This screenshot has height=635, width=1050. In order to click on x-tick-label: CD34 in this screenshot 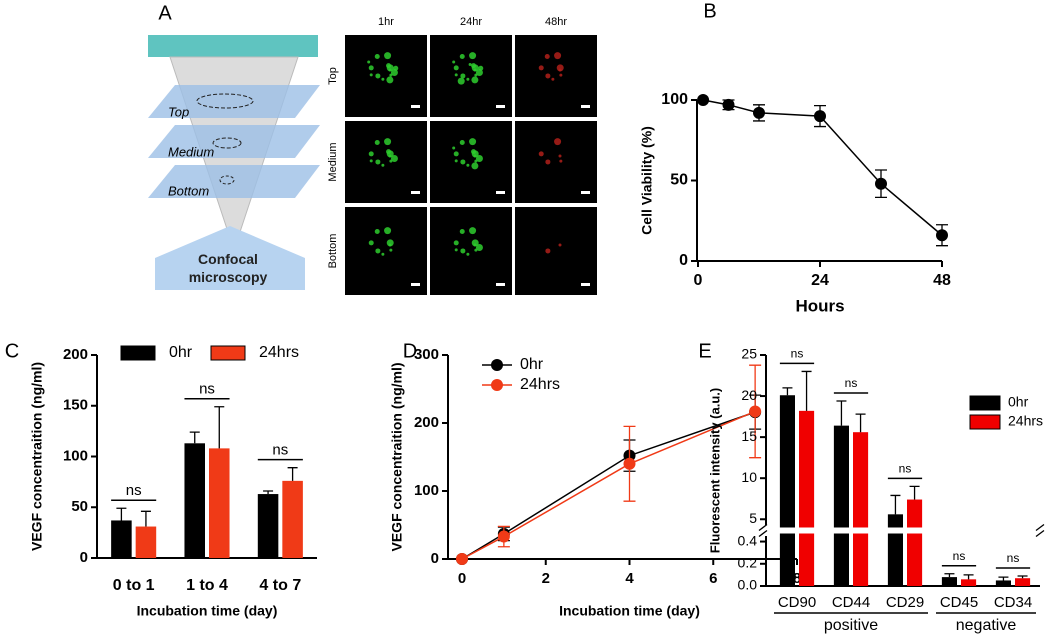, I will do `click(1013, 602)`.